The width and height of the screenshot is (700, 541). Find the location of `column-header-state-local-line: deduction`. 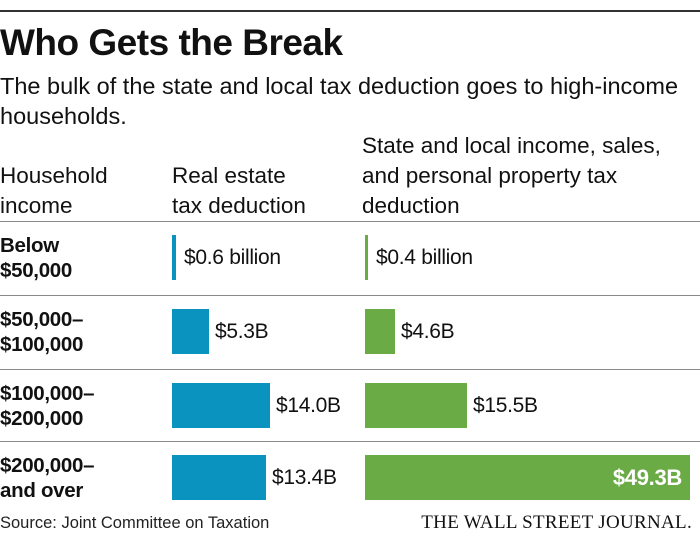

column-header-state-local-line: deduction is located at coordinates (411, 205).